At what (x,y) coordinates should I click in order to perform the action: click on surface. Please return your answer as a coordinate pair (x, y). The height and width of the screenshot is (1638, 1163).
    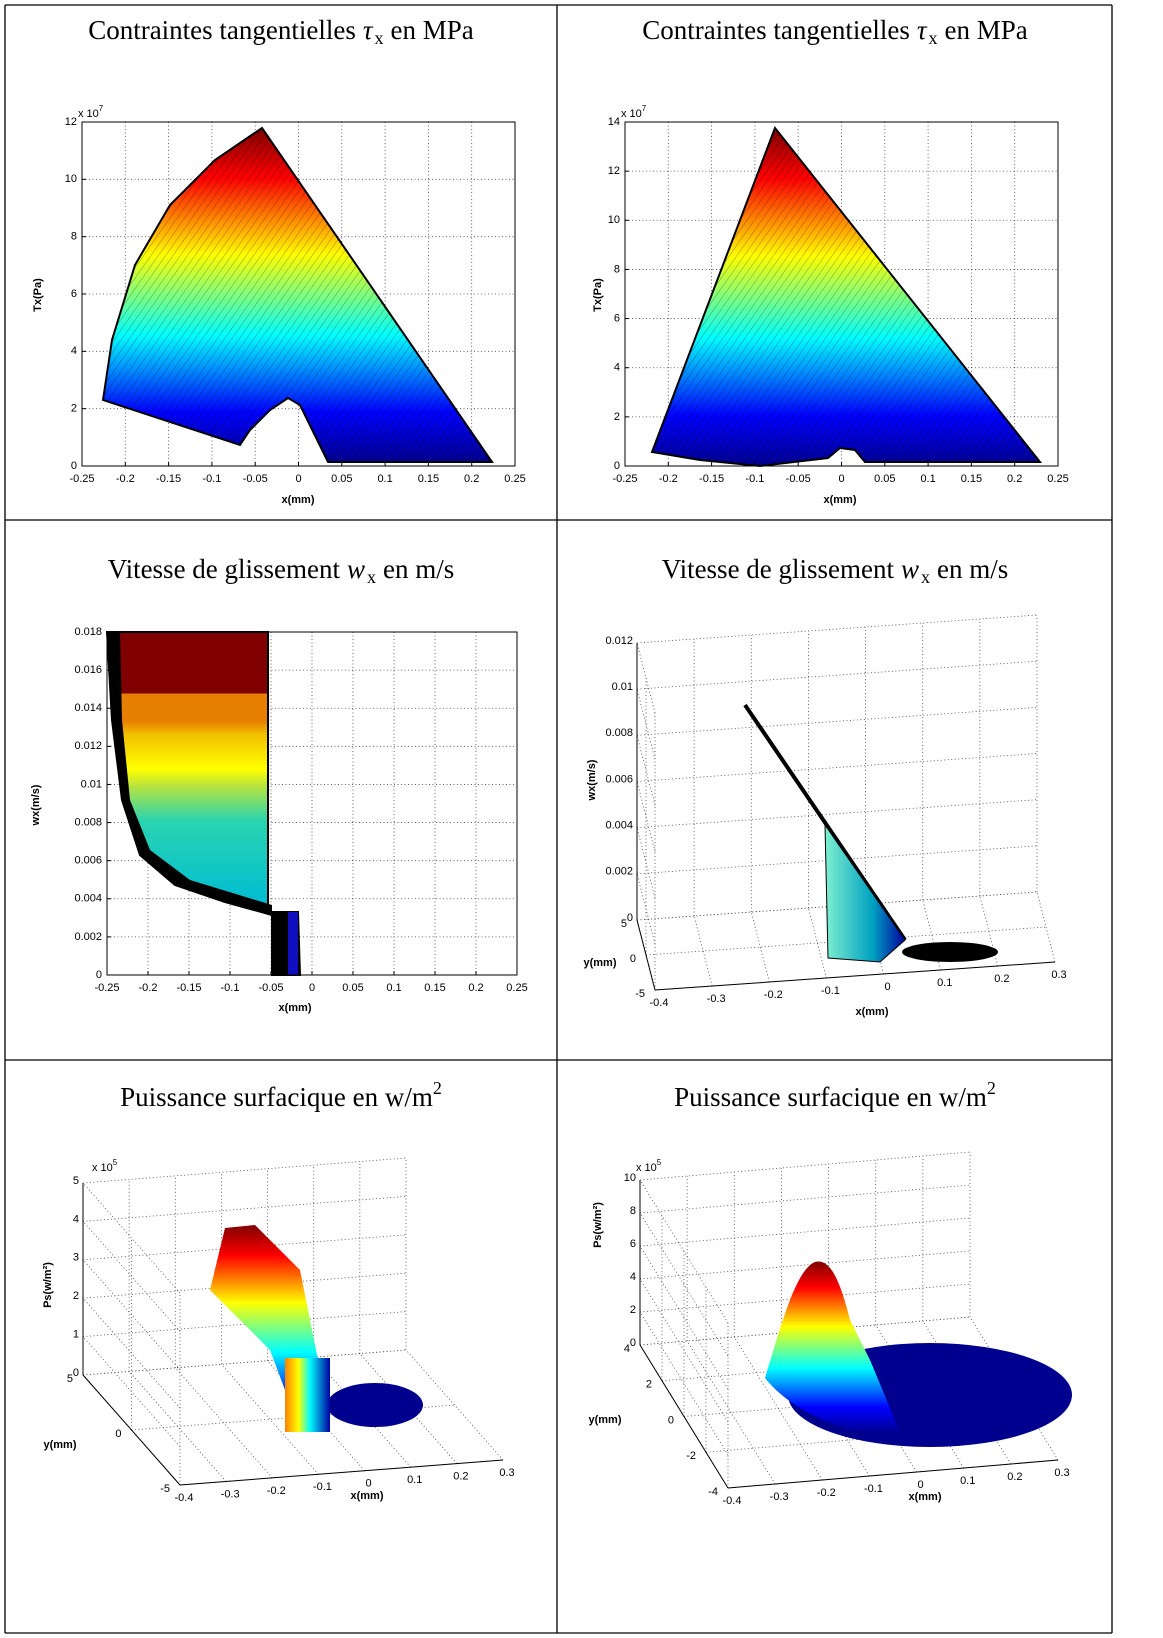
    Looking at the image, I should click on (307, 1395).